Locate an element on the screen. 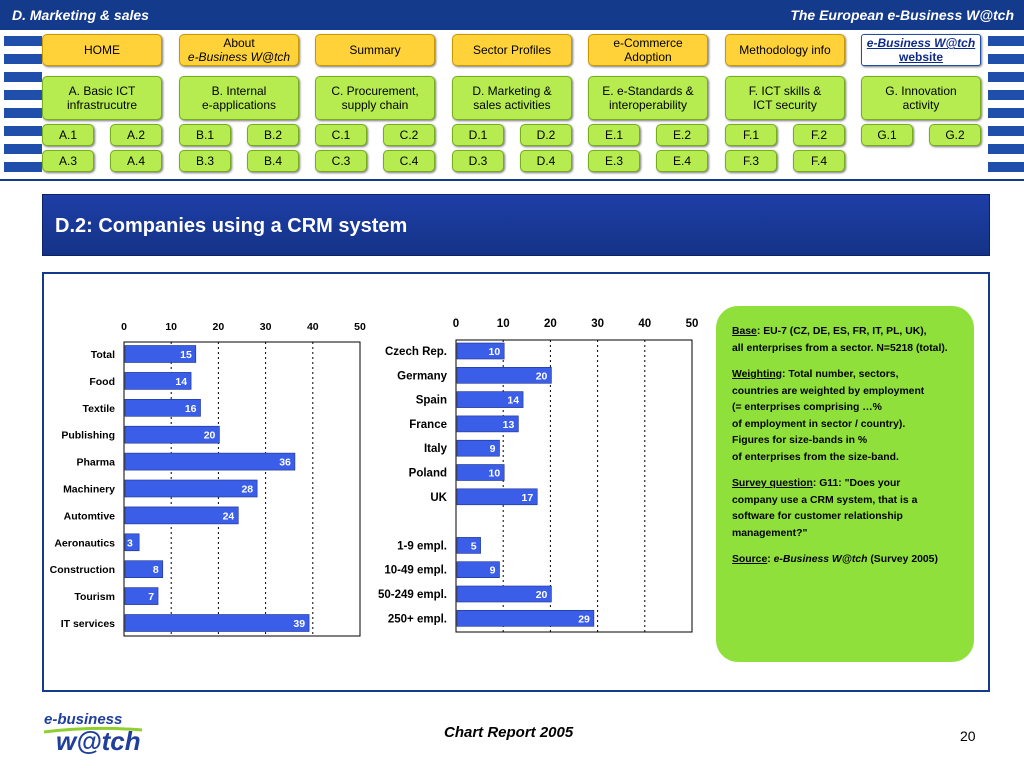 This screenshot has height=768, width=1024. nav-e2: E.2 is located at coordinates (682, 135).